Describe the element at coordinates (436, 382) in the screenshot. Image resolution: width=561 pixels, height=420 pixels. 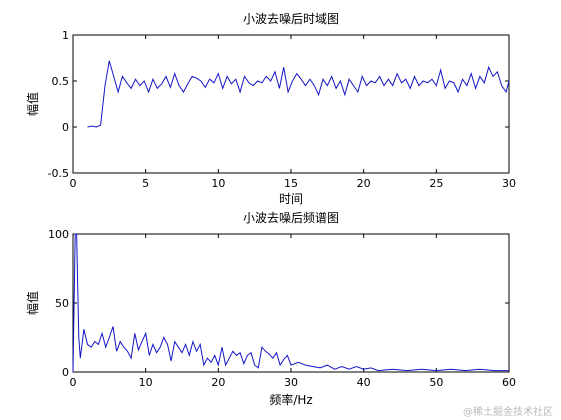
I see `frequency-spectrum-xtick-label: 50` at that location.